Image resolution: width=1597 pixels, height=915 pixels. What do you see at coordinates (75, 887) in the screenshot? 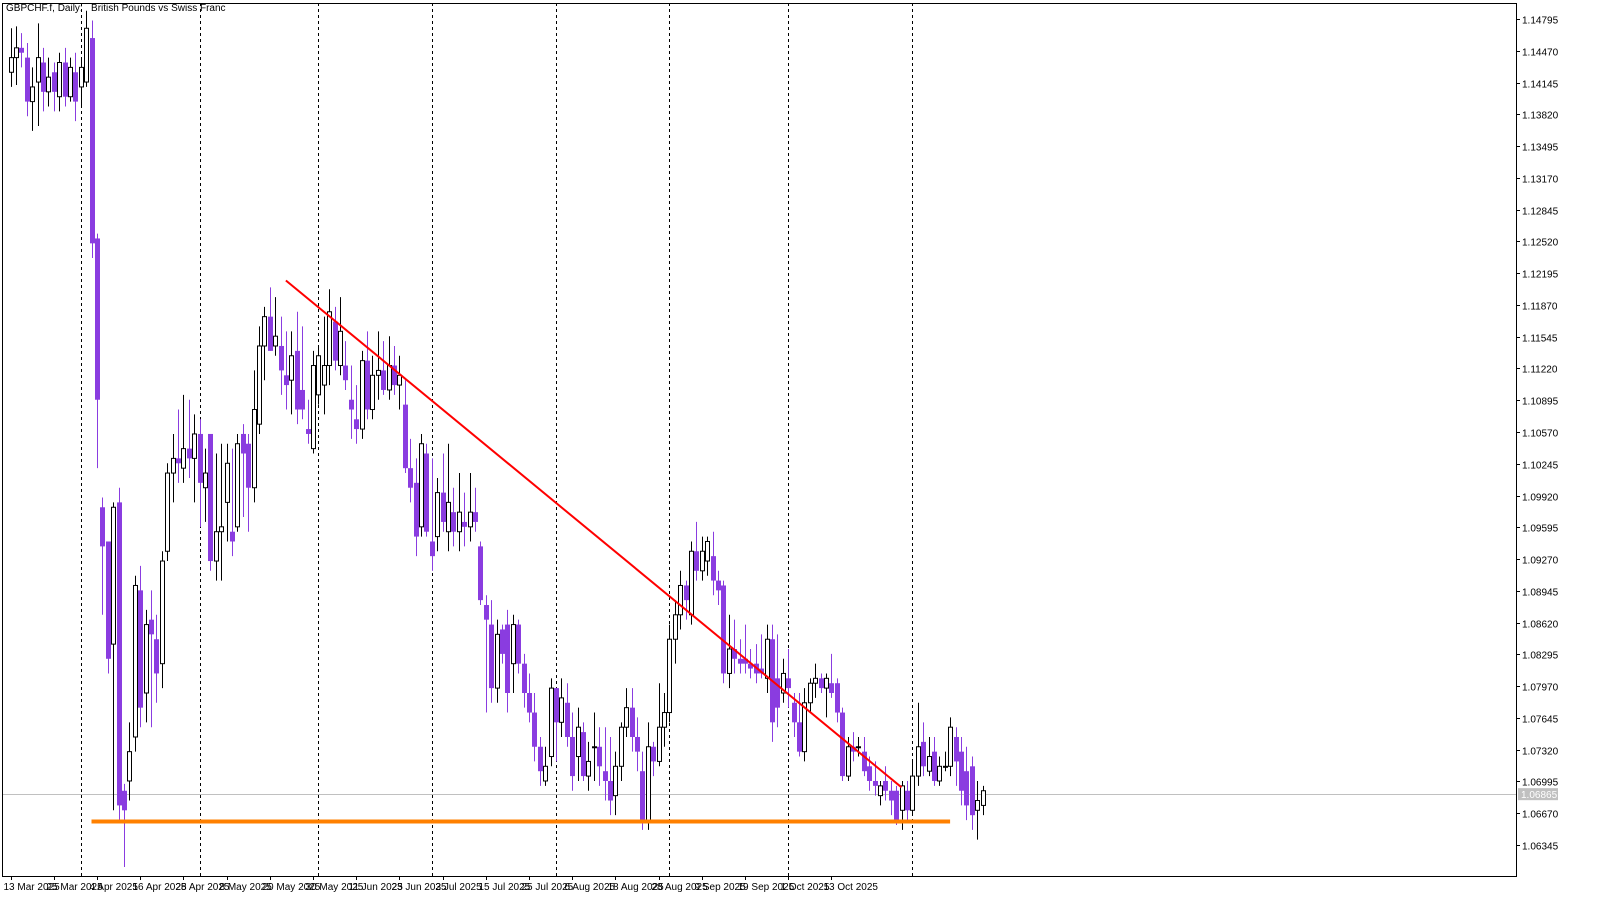
I see `x-tick-label: 25 Mar 2025` at bounding box center [75, 887].